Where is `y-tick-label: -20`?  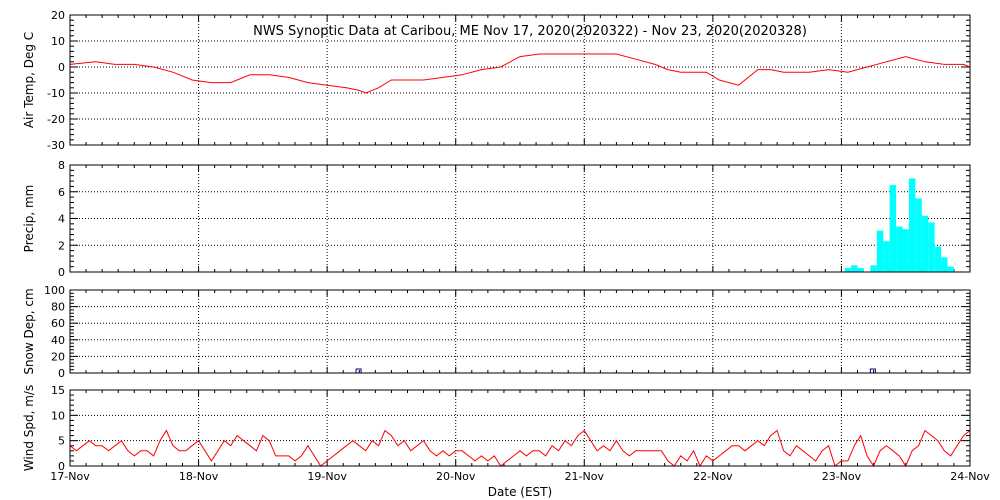 y-tick-label: -20 is located at coordinates (56, 119).